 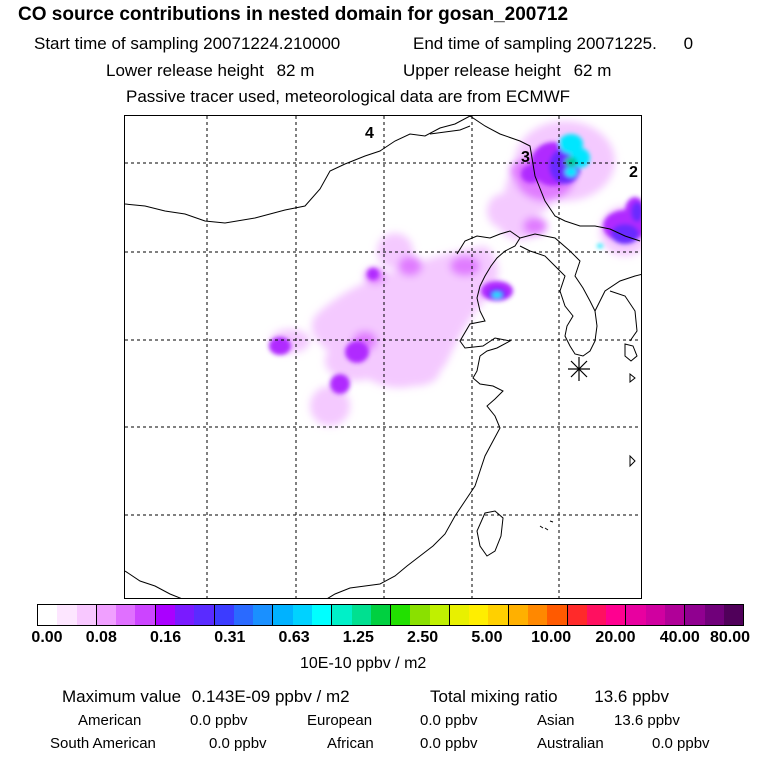 I want to click on lower-release-value: 82 m, so click(x=295, y=70).